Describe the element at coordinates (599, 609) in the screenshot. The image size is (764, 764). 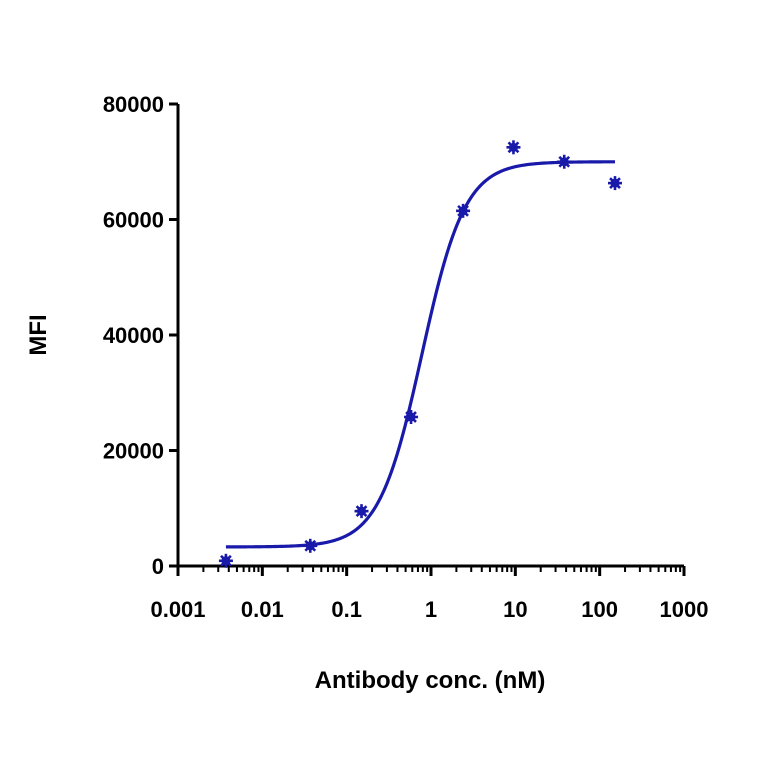
I see `x-tick-label: 100` at that location.